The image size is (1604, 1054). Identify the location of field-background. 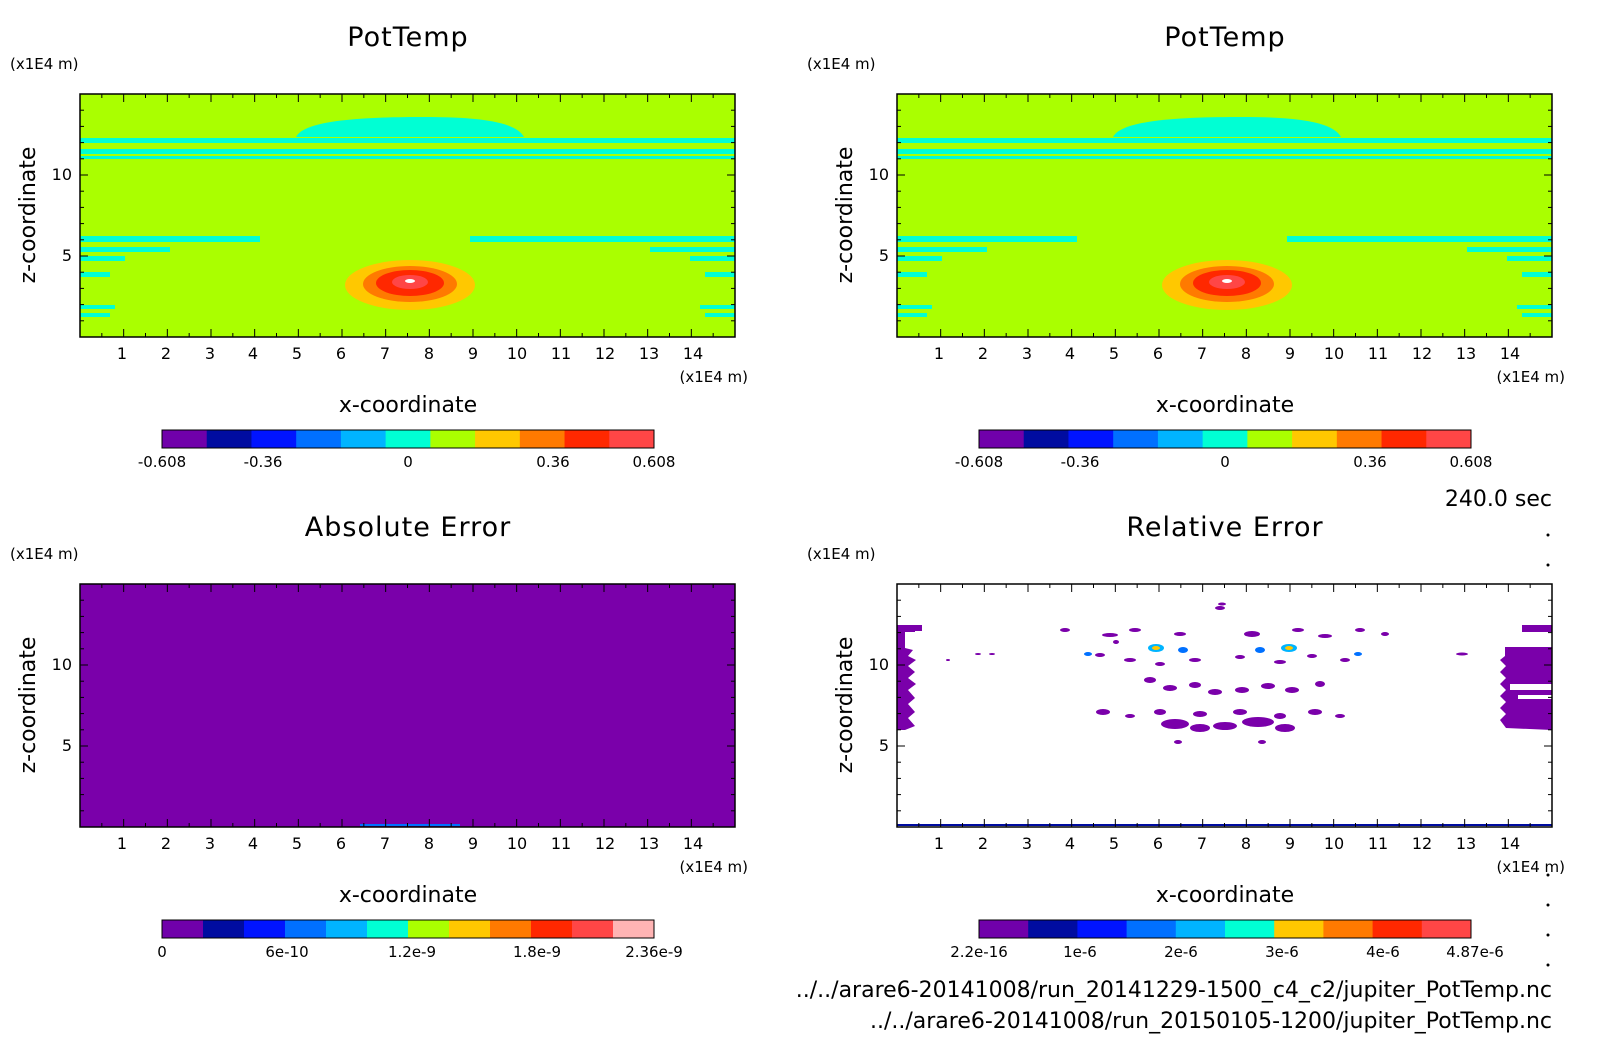
(1224, 705).